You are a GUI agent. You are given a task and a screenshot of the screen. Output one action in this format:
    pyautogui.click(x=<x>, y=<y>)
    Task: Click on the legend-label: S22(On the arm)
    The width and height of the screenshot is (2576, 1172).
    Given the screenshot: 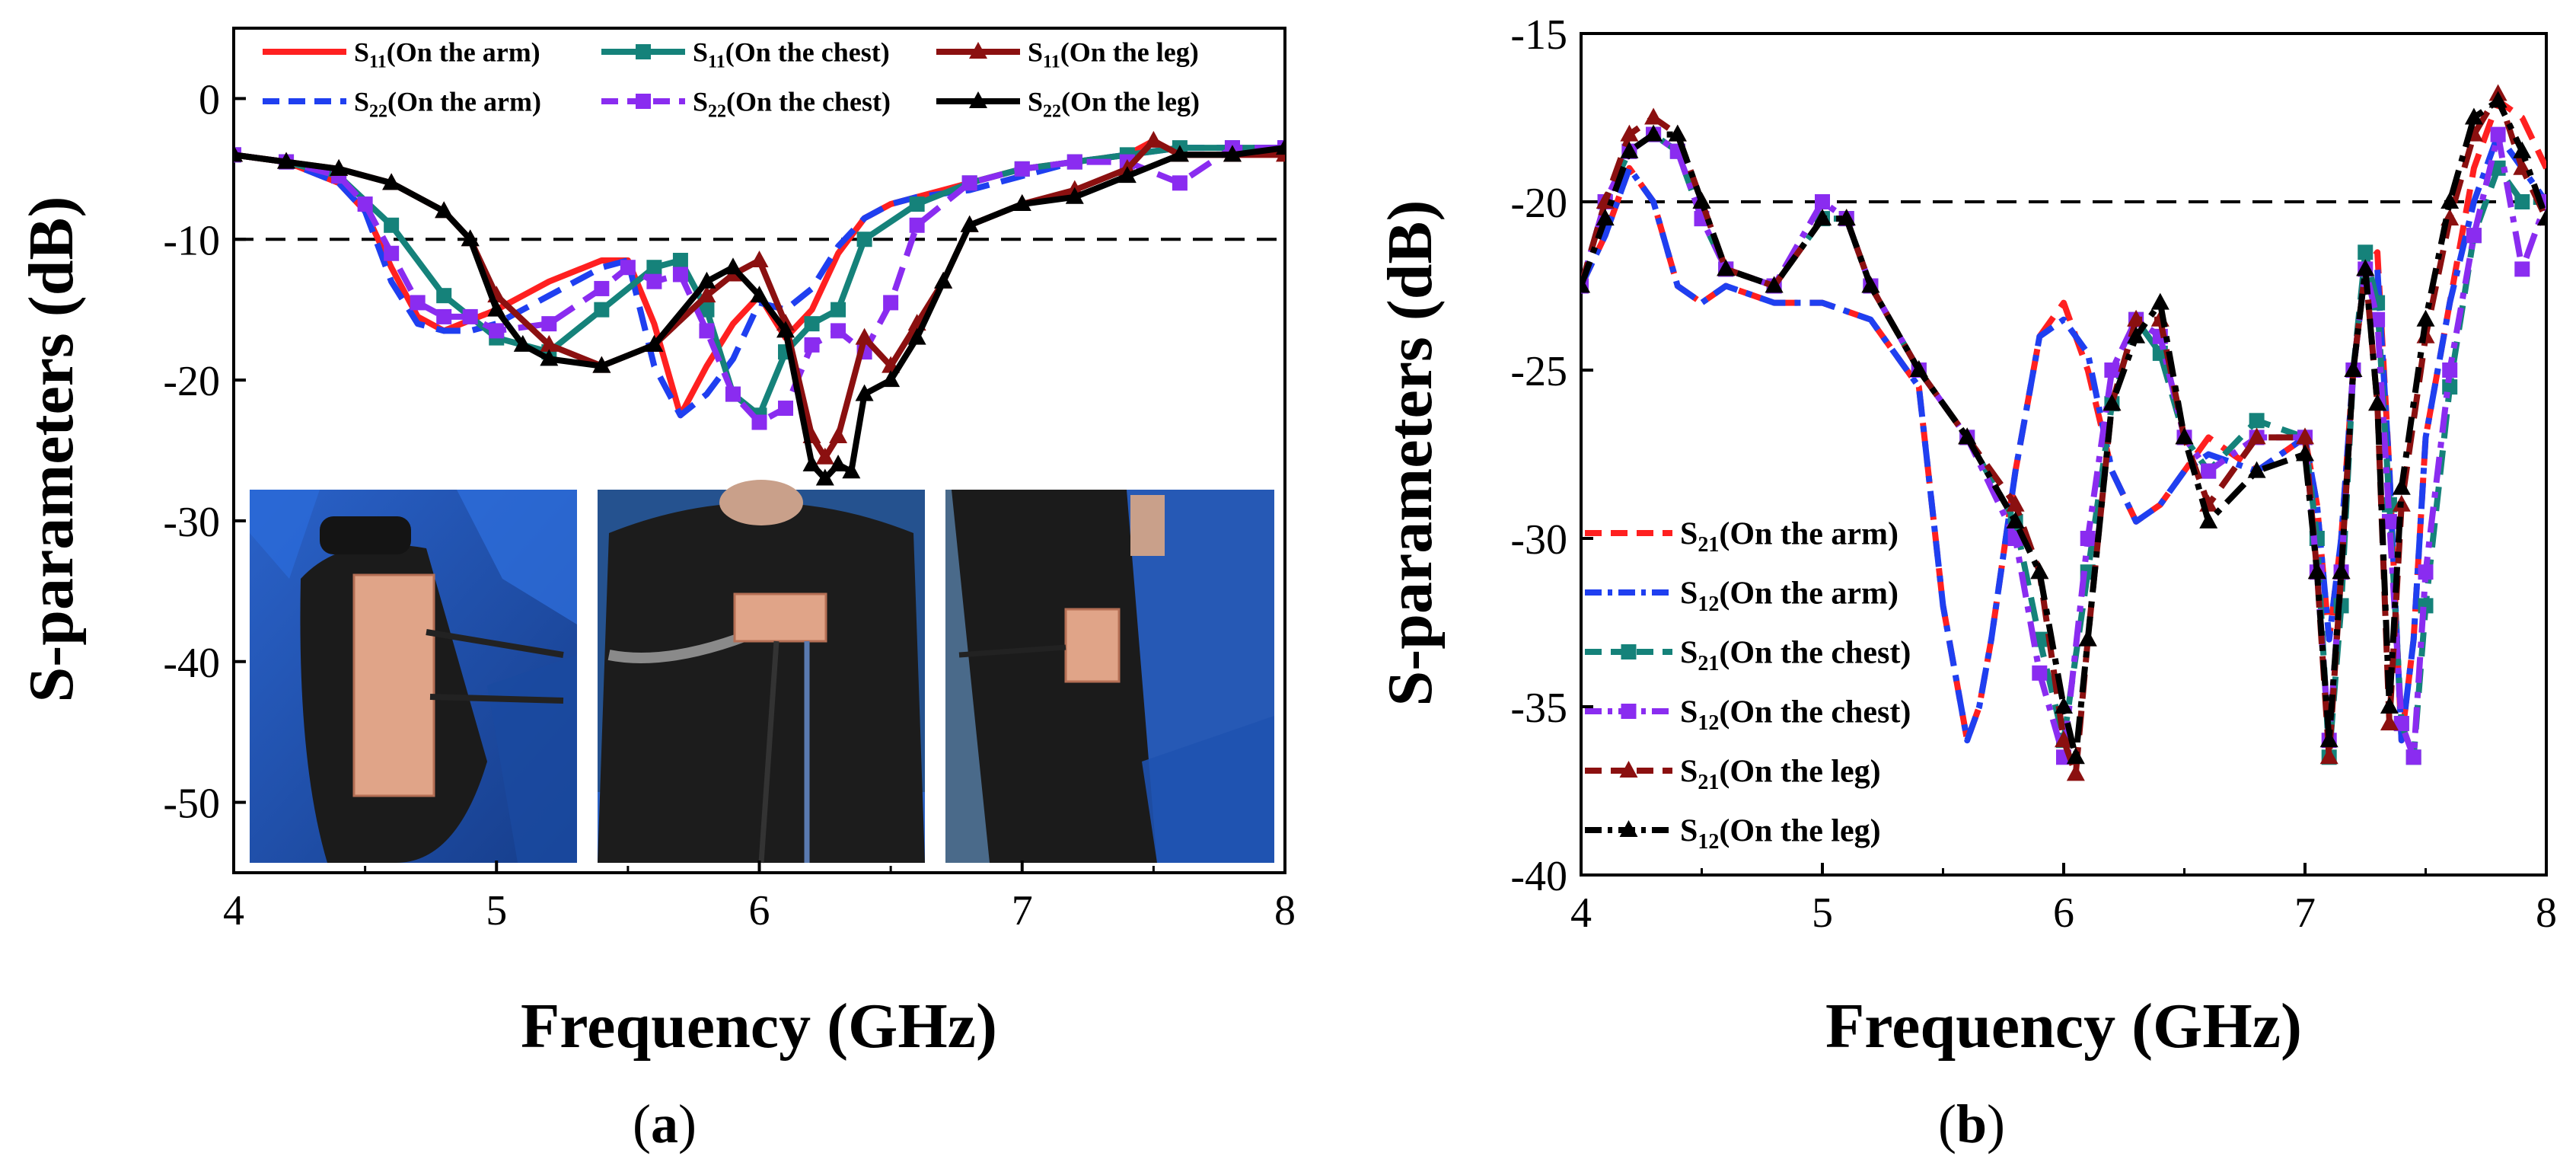 What is the action you would take?
    pyautogui.click(x=447, y=104)
    